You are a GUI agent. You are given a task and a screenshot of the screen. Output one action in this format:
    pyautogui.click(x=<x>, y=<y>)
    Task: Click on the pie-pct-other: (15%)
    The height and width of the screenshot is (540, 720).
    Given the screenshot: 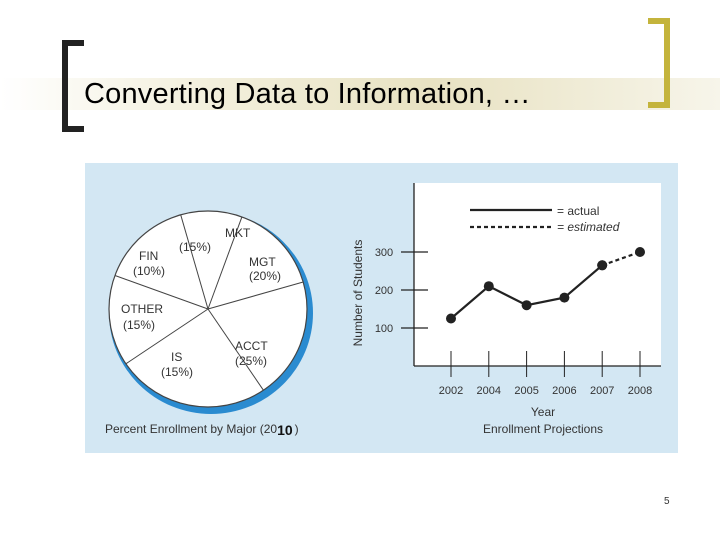 What is the action you would take?
    pyautogui.click(x=139, y=325)
    